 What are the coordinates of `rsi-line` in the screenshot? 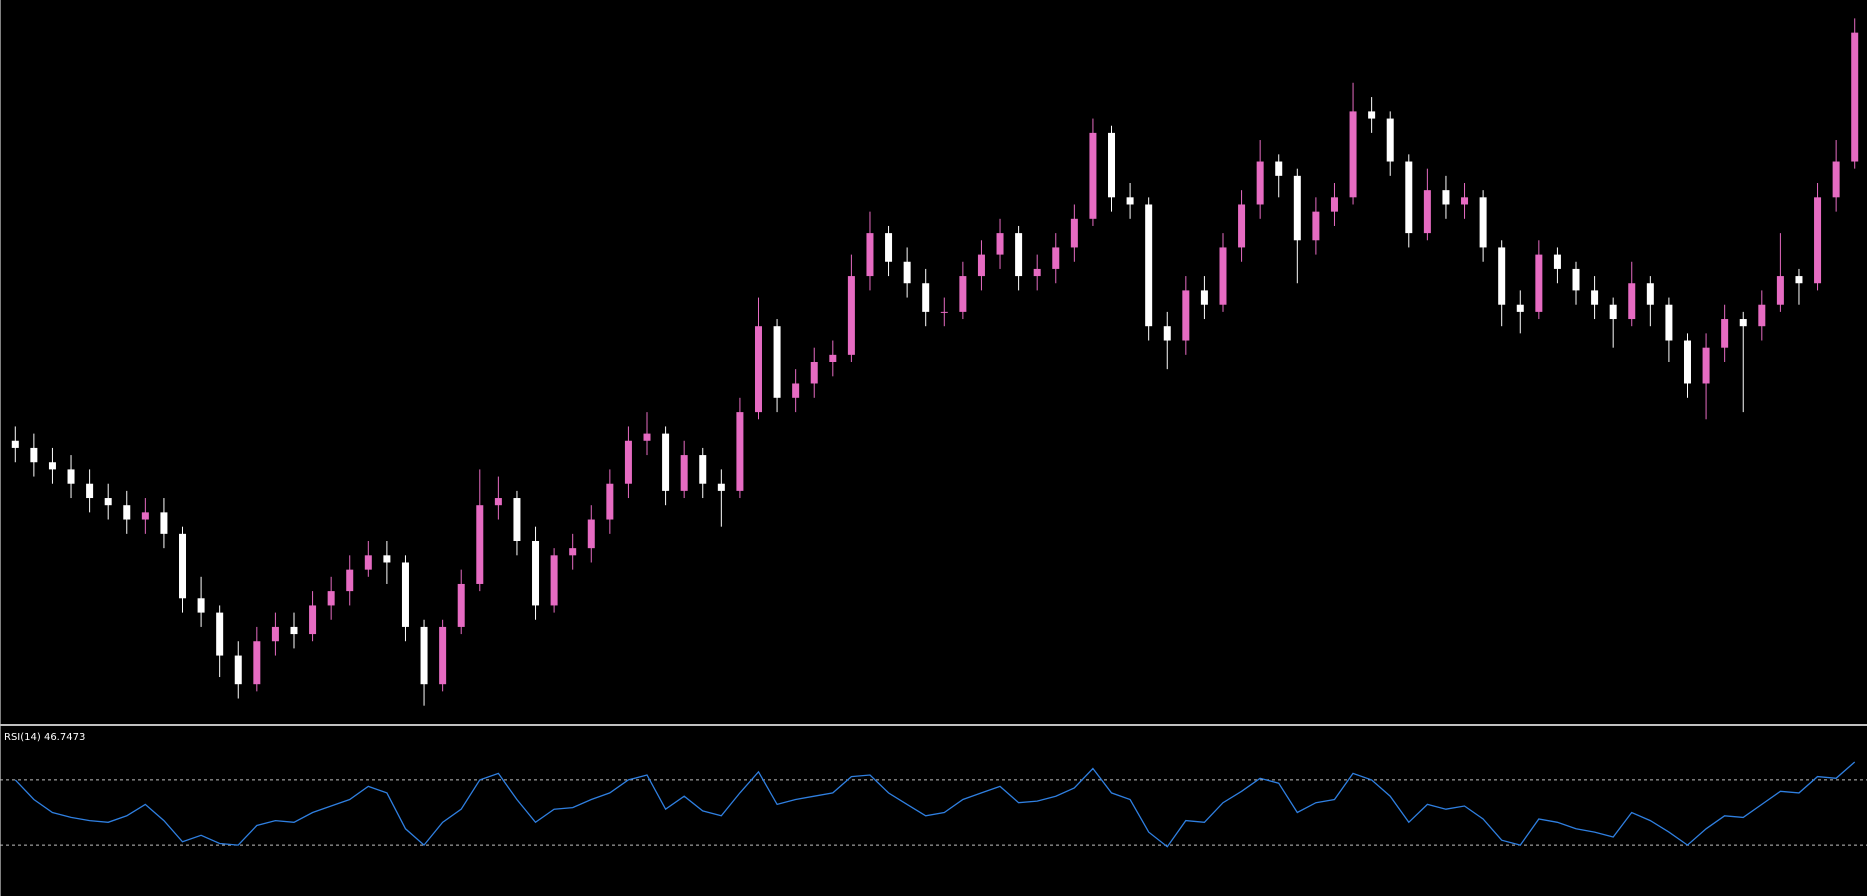 It's located at (935, 804).